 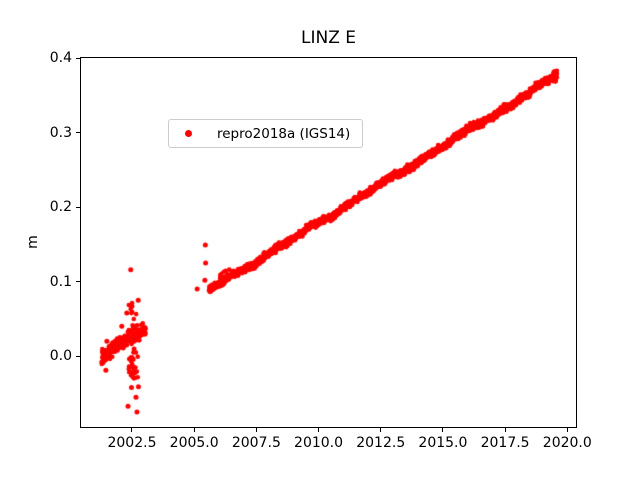 What do you see at coordinates (256, 443) in the screenshot?
I see `x-tick-label: 2007.5` at bounding box center [256, 443].